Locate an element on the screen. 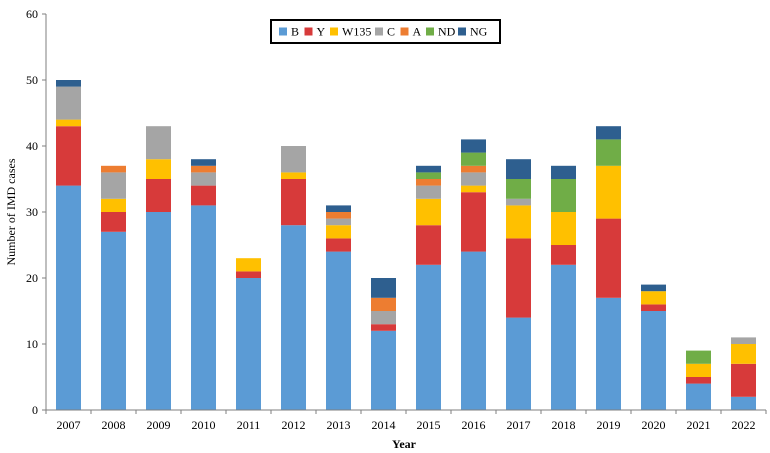 The image size is (770, 453). y-tick-label: 50 is located at coordinates (32, 80).